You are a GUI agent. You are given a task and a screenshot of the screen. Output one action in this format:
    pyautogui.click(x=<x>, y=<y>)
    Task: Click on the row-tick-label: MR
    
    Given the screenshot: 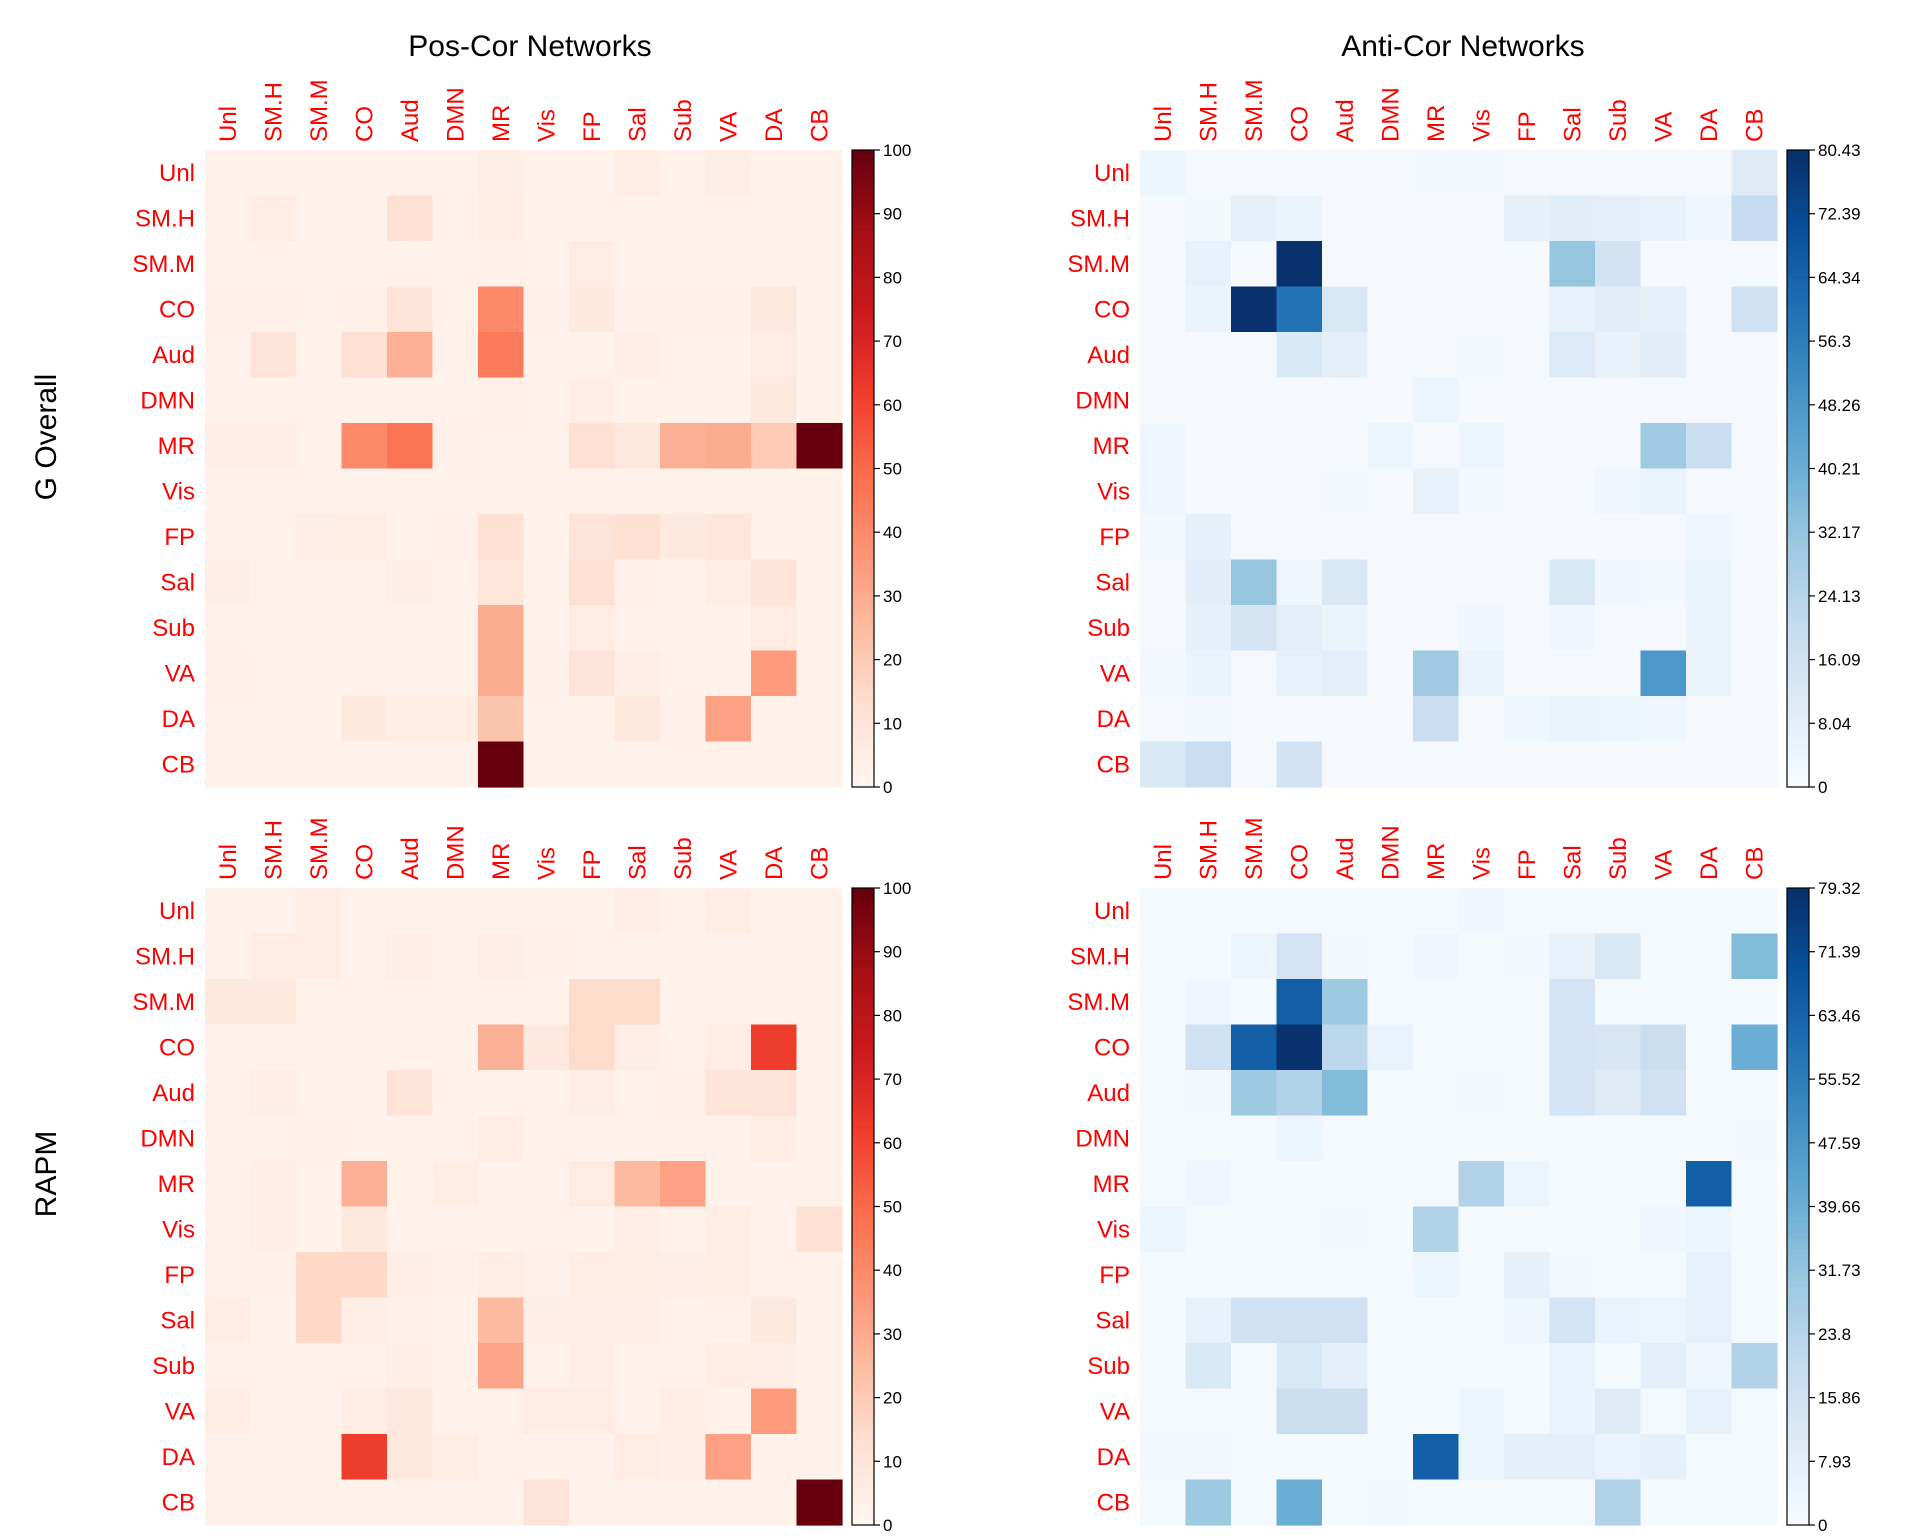 What is the action you would take?
    pyautogui.click(x=176, y=1184)
    